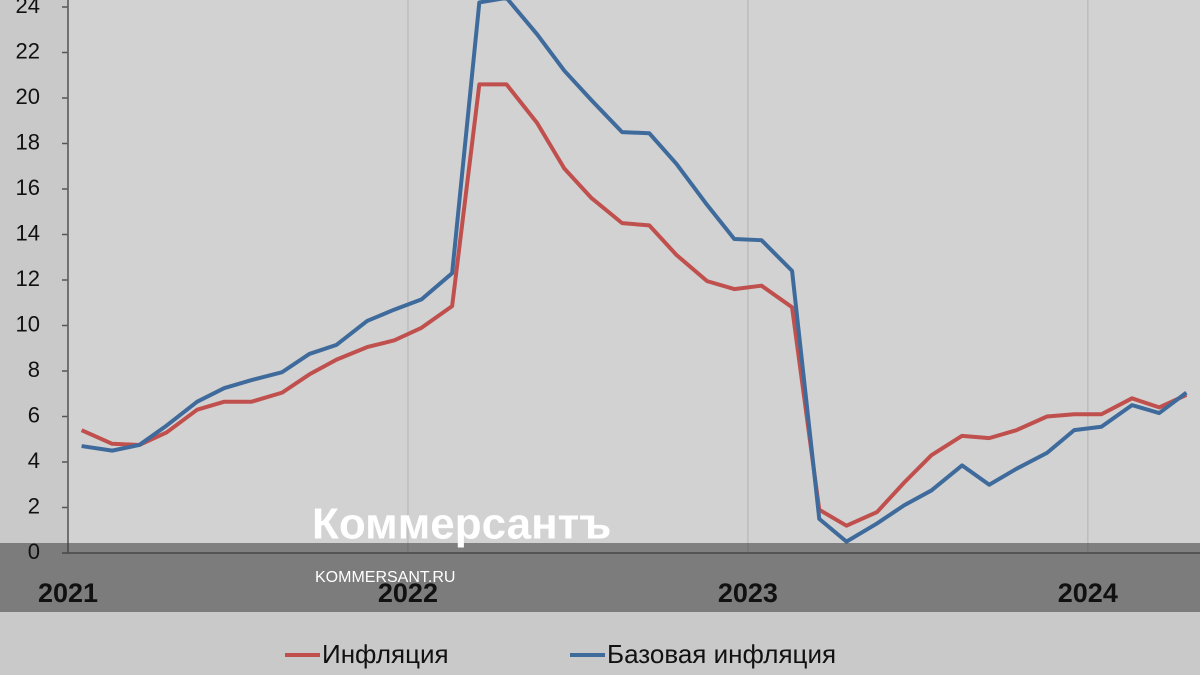 The height and width of the screenshot is (675, 1200). I want to click on y-tick-label: 8, so click(34, 369).